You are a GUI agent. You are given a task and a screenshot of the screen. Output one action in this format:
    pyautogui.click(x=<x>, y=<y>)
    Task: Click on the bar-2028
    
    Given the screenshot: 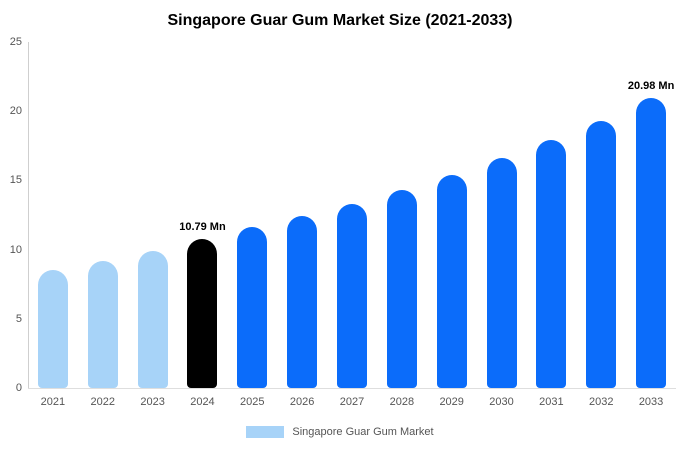 What is the action you would take?
    pyautogui.click(x=401, y=289)
    